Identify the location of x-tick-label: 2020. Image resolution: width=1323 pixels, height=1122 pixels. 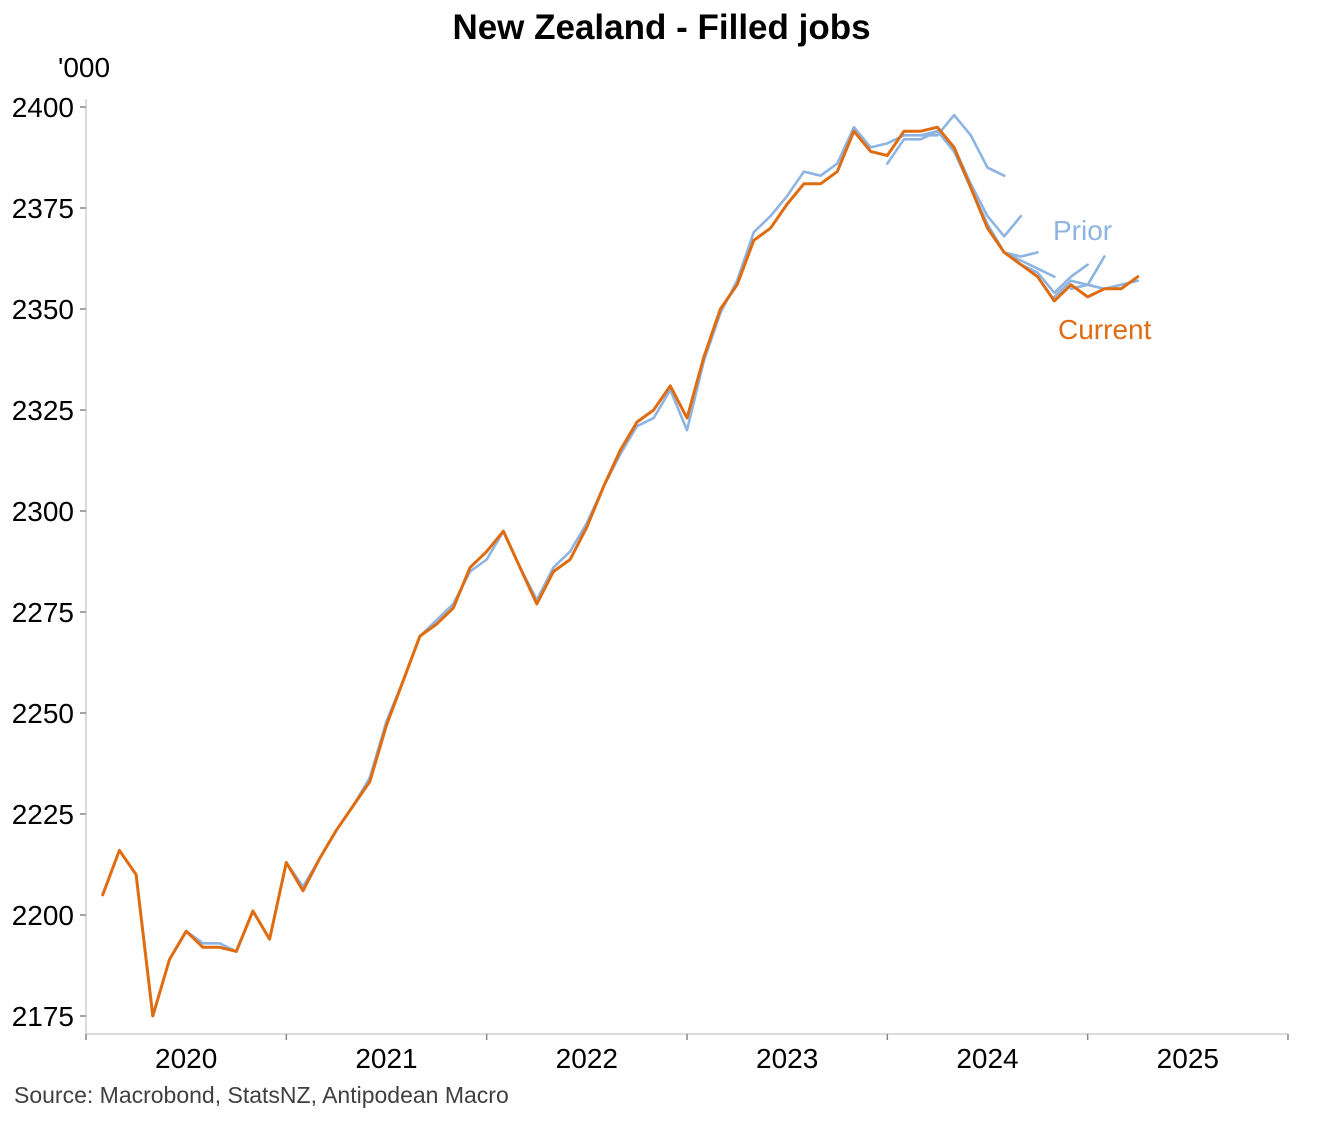
(186, 1058).